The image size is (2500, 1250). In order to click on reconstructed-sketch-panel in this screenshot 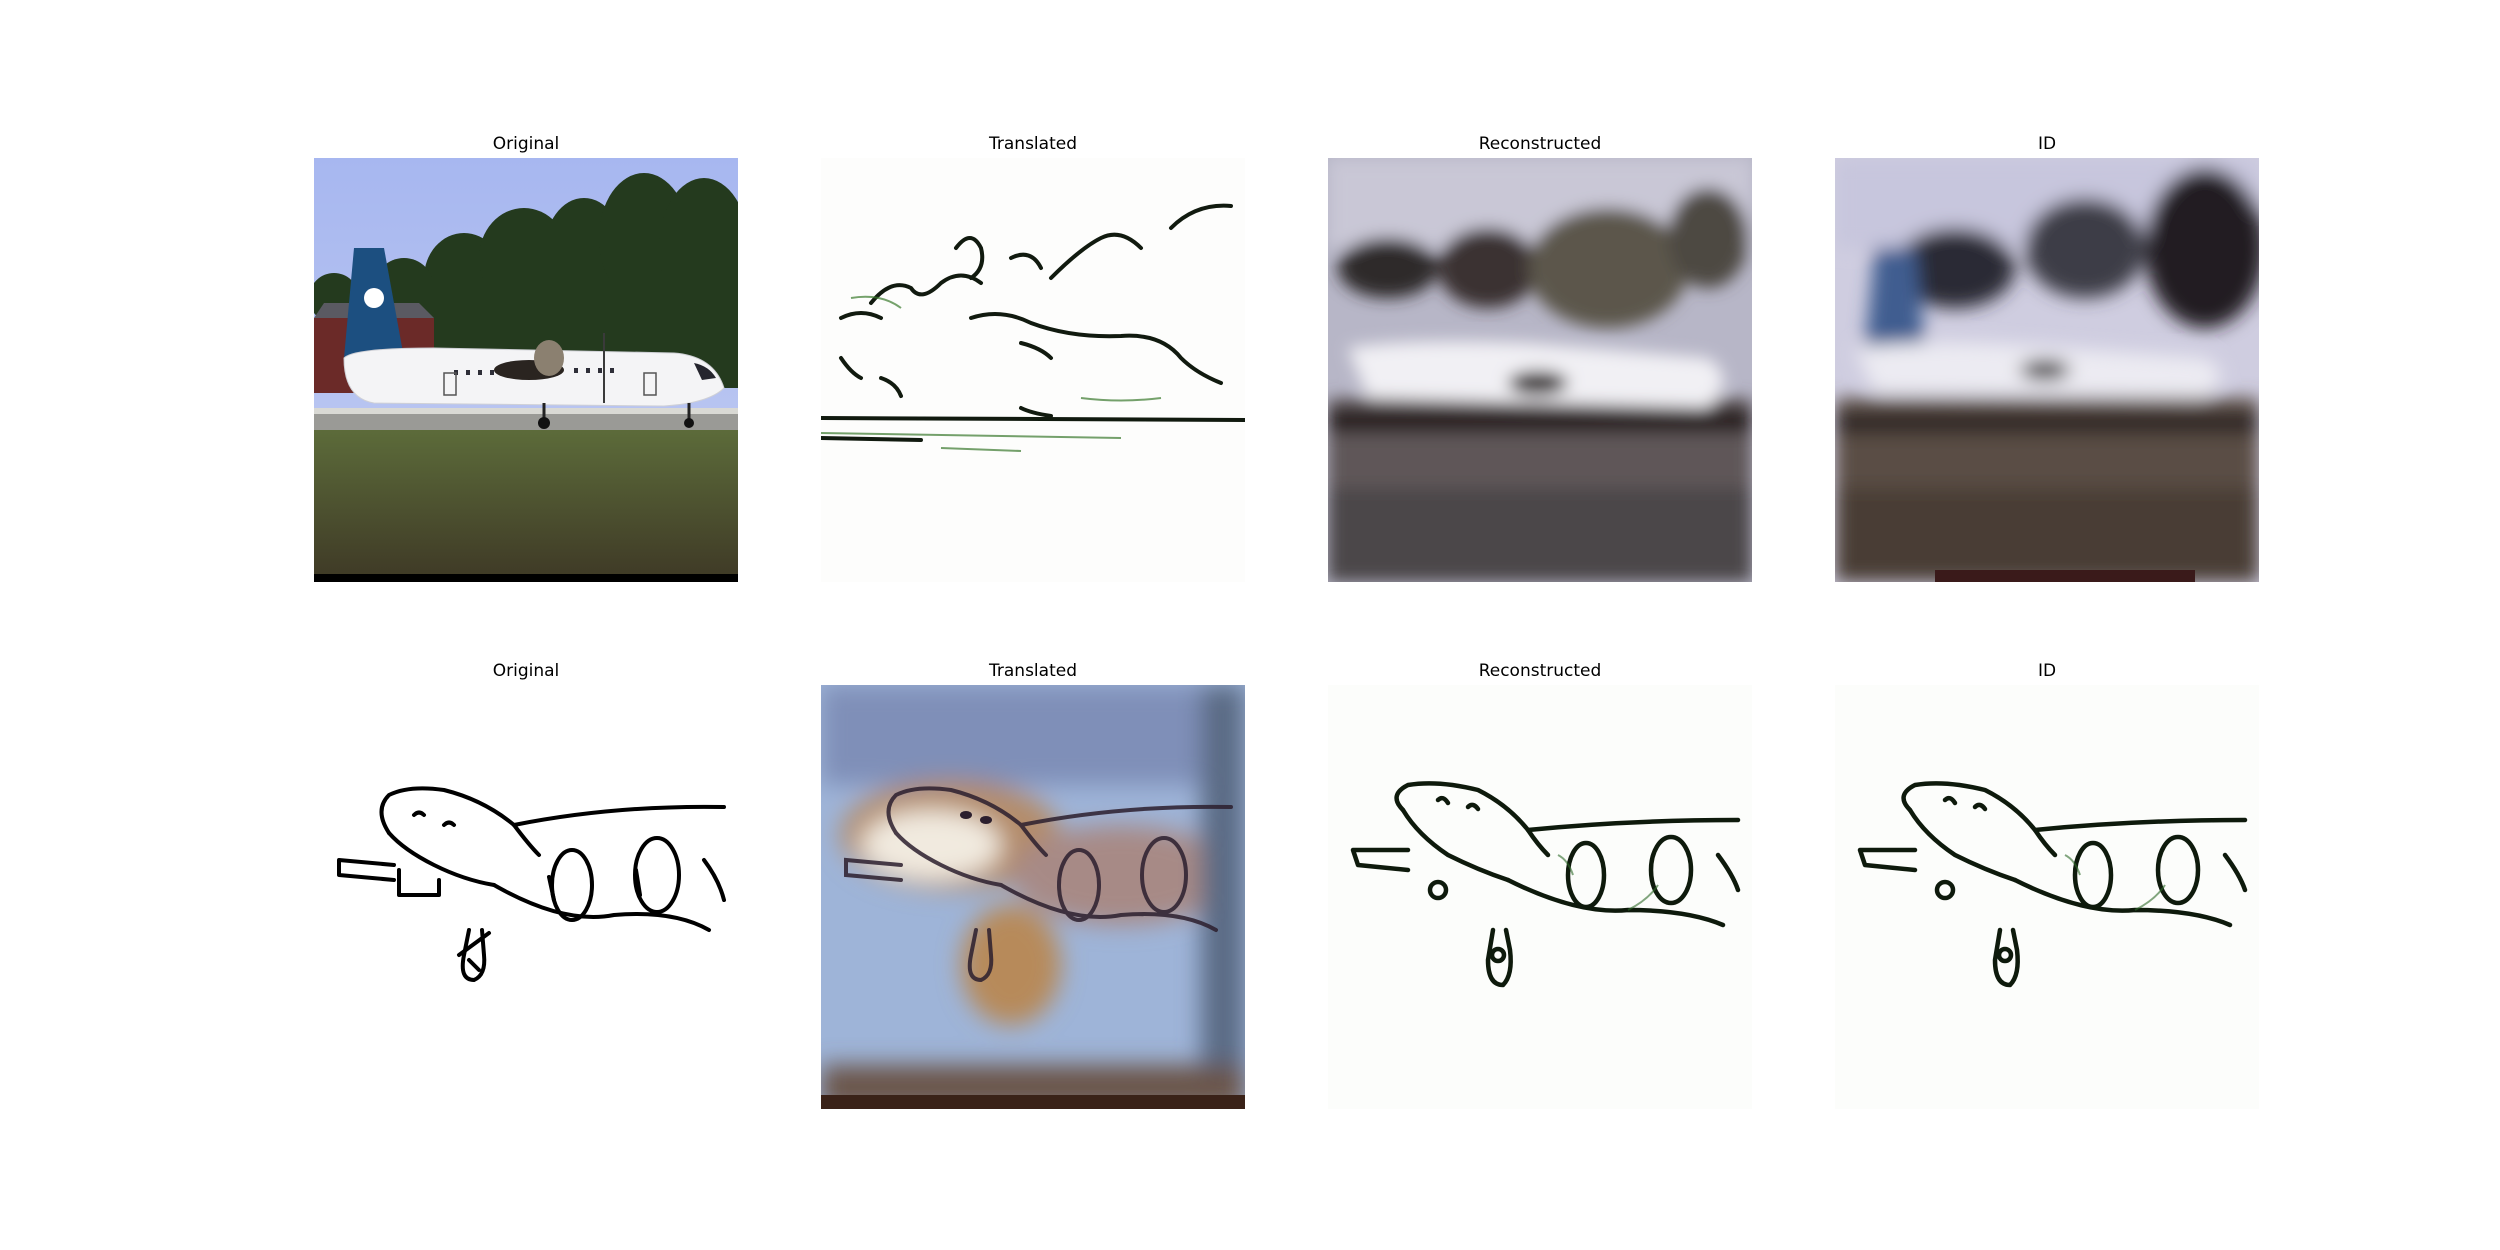, I will do `click(1540, 897)`.